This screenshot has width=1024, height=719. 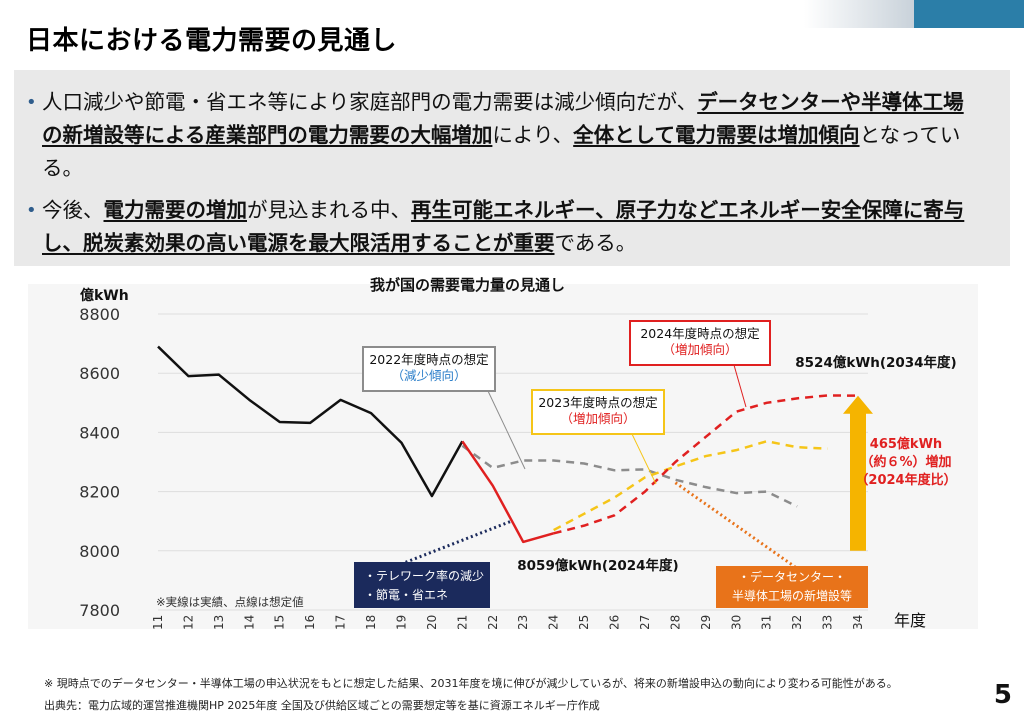 I want to click on increase-line3: （2024年度比）, so click(x=905, y=480).